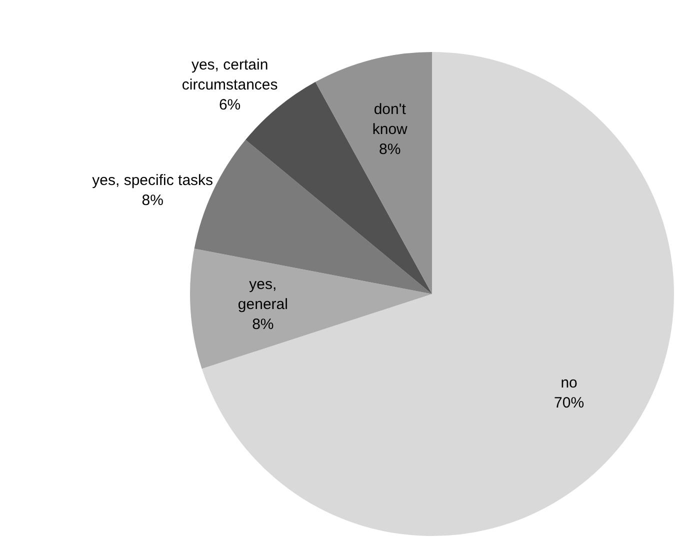  What do you see at coordinates (153, 181) in the screenshot?
I see `slice-label: yes, specific tasks` at bounding box center [153, 181].